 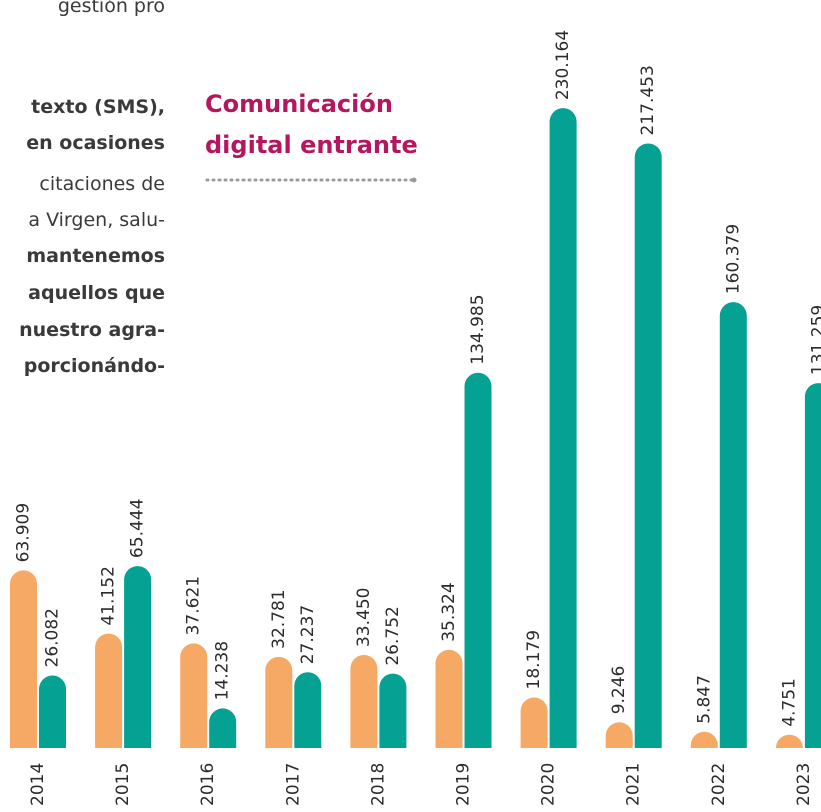 What do you see at coordinates (111, 8) in the screenshot?
I see `text-line: gestión pro` at bounding box center [111, 8].